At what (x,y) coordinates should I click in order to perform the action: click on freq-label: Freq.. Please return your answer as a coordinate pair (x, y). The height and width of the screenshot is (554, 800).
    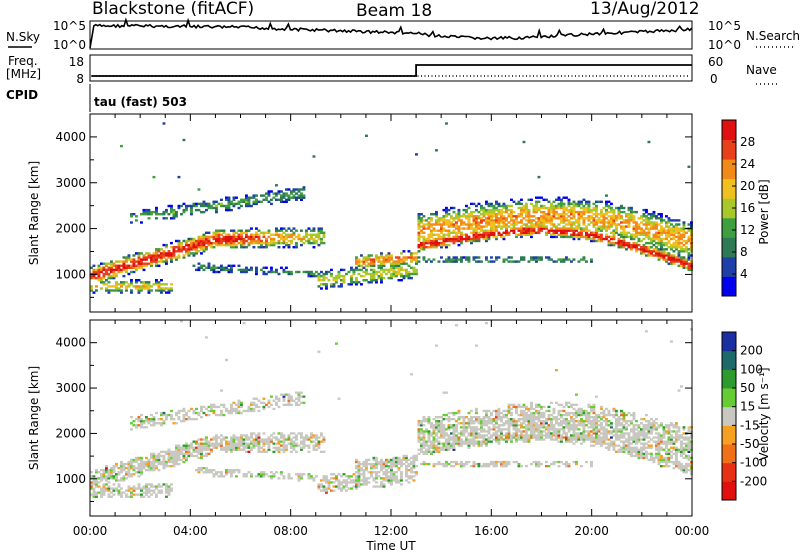
    Looking at the image, I should click on (23, 61).